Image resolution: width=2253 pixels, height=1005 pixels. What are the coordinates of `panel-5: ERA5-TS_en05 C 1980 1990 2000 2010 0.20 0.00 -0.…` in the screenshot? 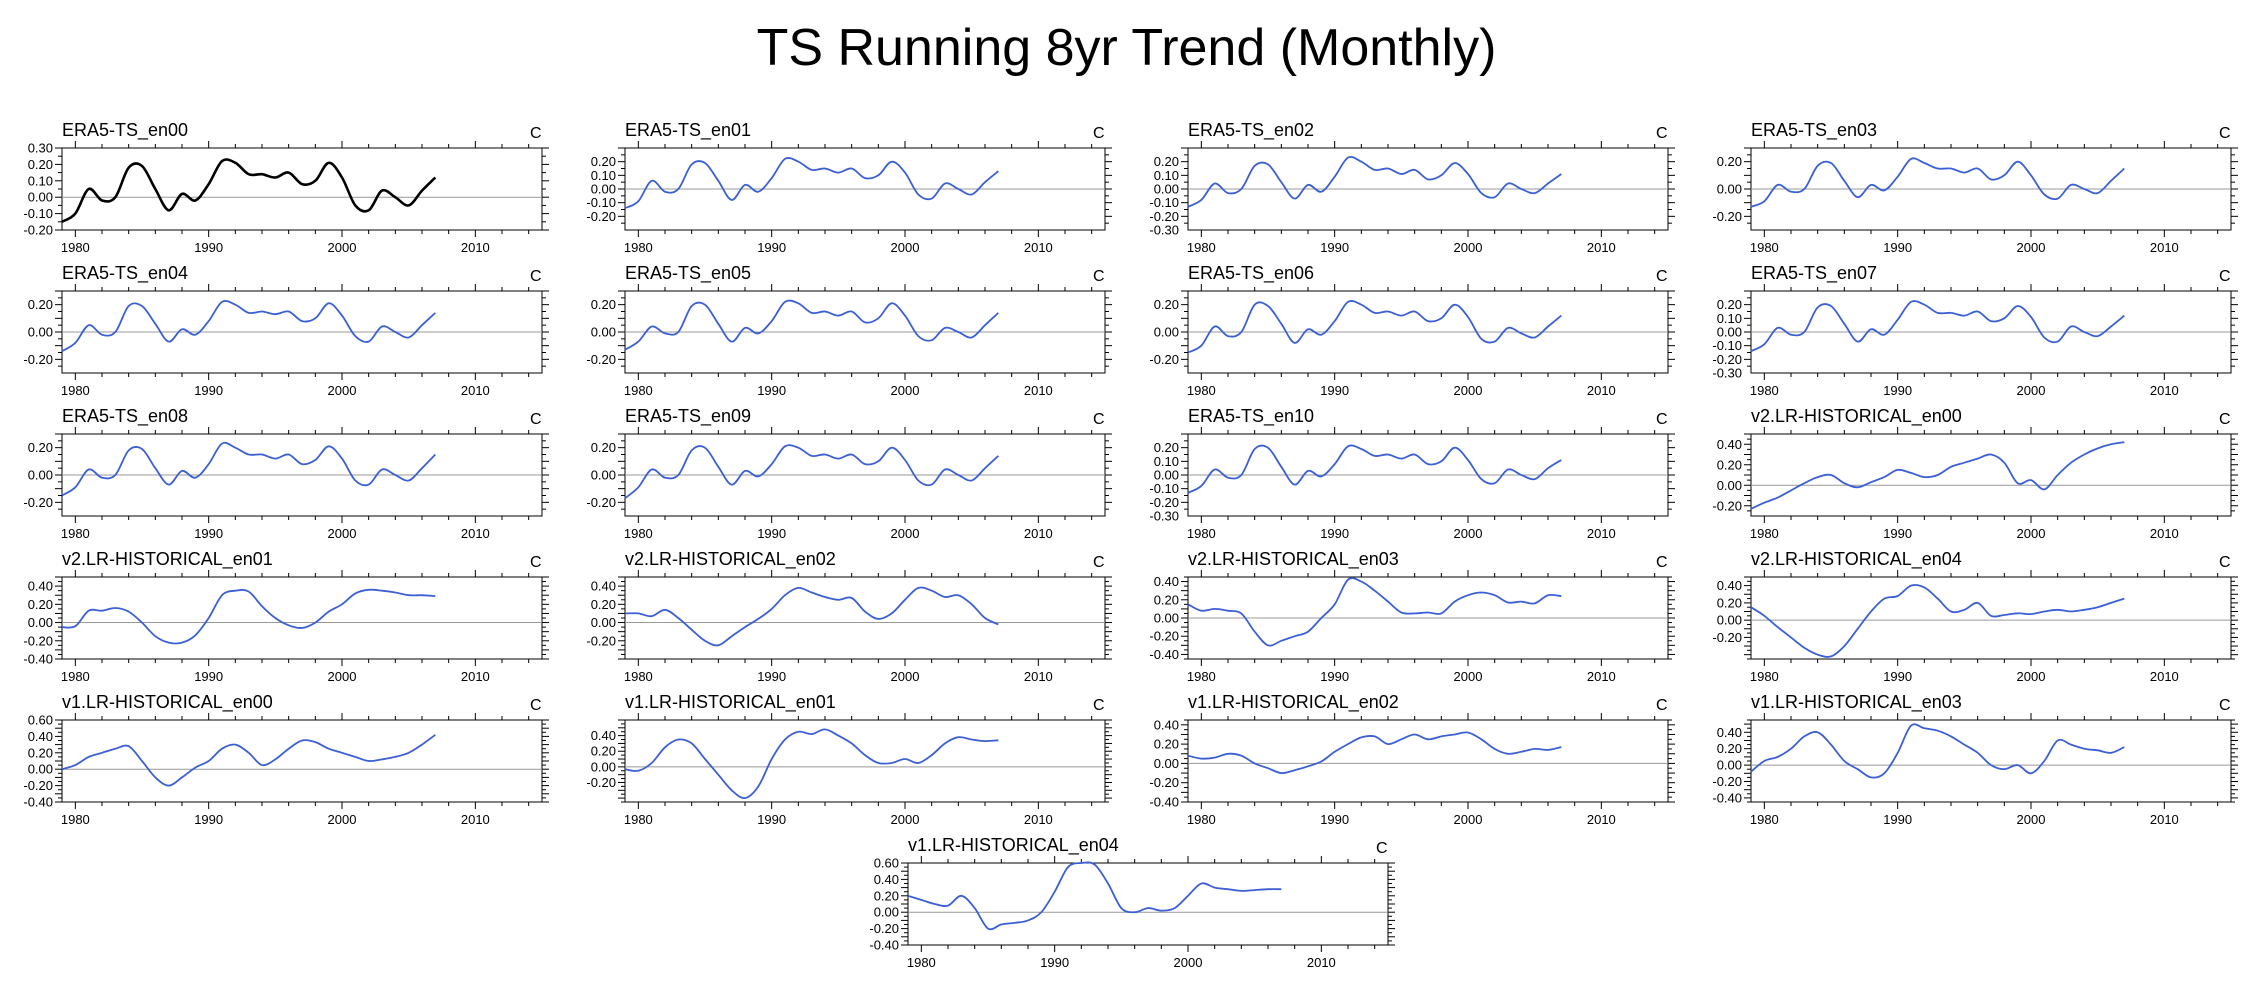 It's located at (849, 330).